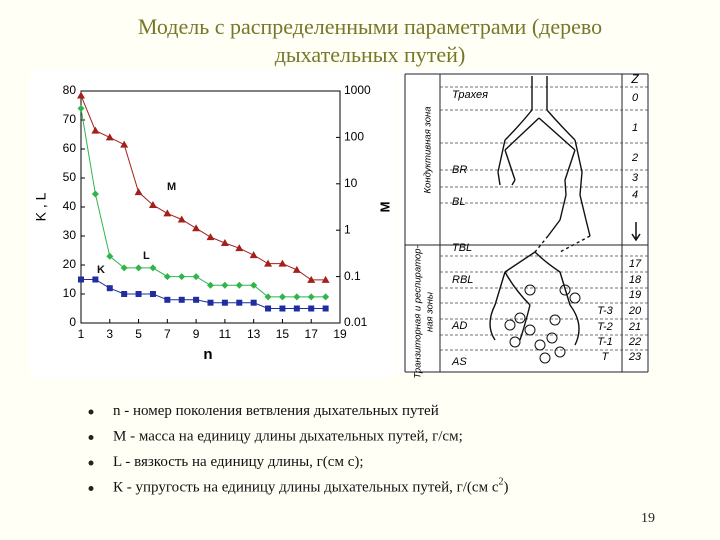 The width and height of the screenshot is (720, 540). What do you see at coordinates (207, 354) in the screenshot?
I see `x-axis-label: n` at bounding box center [207, 354].